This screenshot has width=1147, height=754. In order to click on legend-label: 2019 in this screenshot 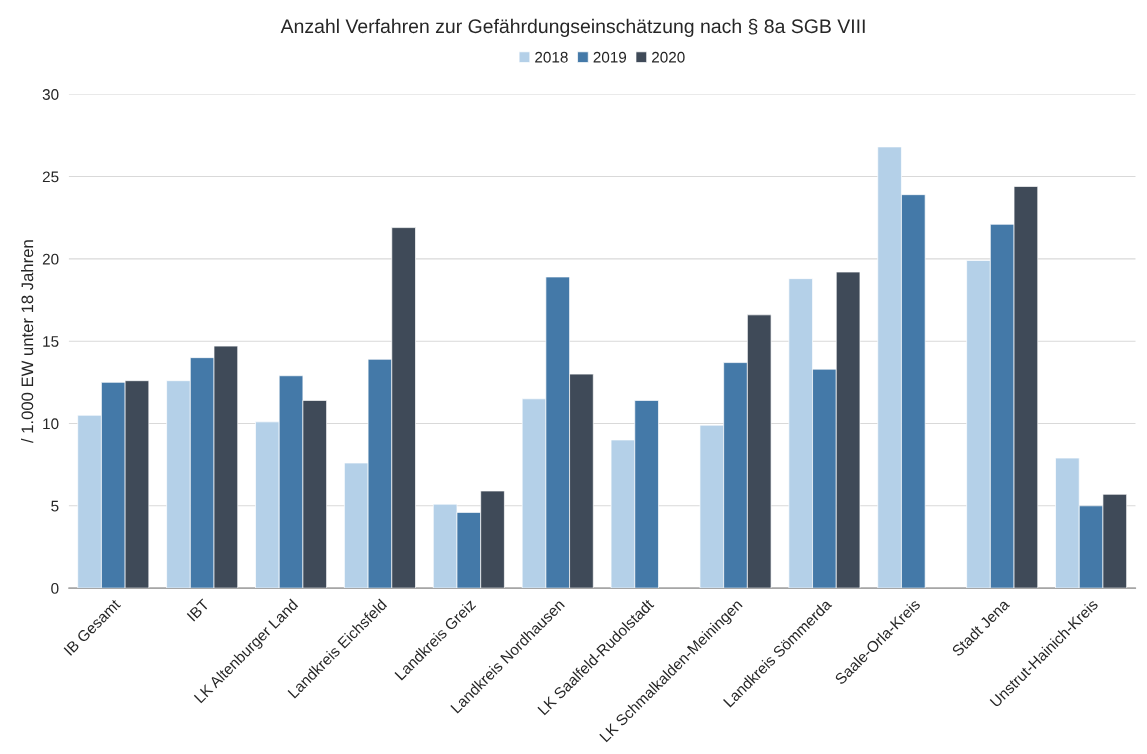, I will do `click(610, 57)`.